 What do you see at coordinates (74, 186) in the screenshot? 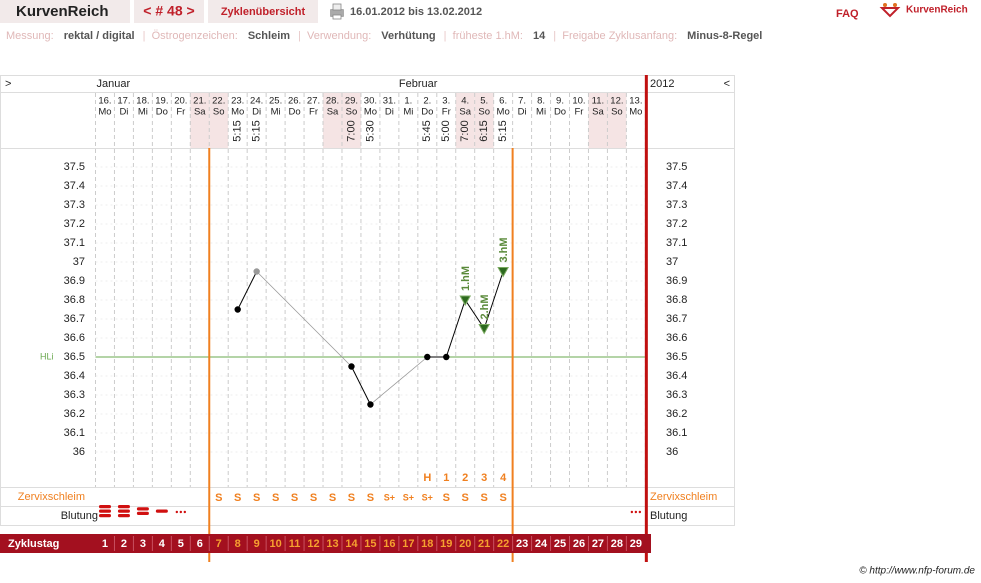
I see `y-tick-label: 37.4` at bounding box center [74, 186].